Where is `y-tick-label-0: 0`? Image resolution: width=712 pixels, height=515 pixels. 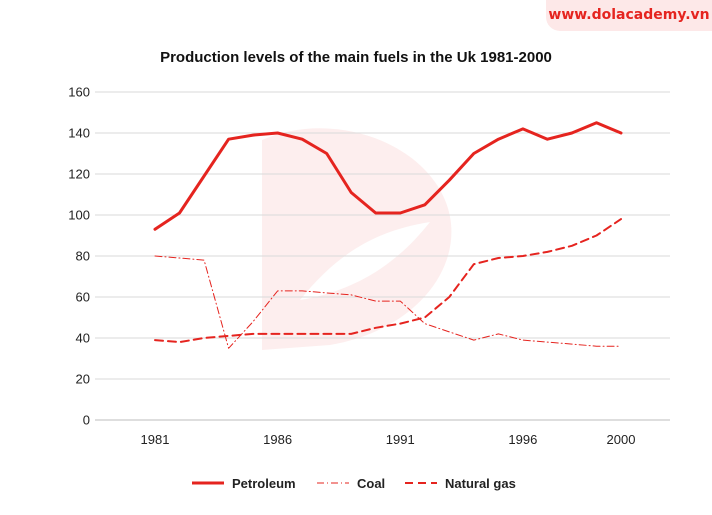 y-tick-label-0: 0 is located at coordinates (86, 420).